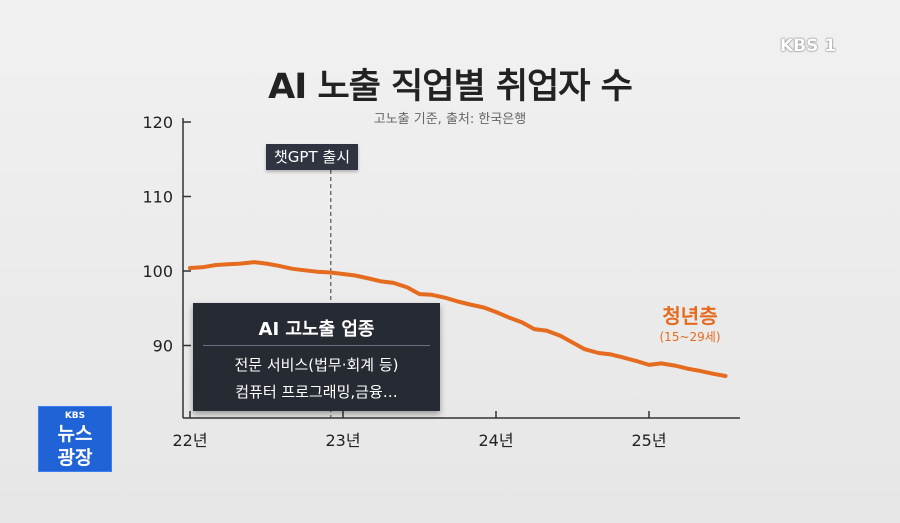  What do you see at coordinates (75, 416) in the screenshot?
I see `show-logo-kbs: KBS` at bounding box center [75, 416].